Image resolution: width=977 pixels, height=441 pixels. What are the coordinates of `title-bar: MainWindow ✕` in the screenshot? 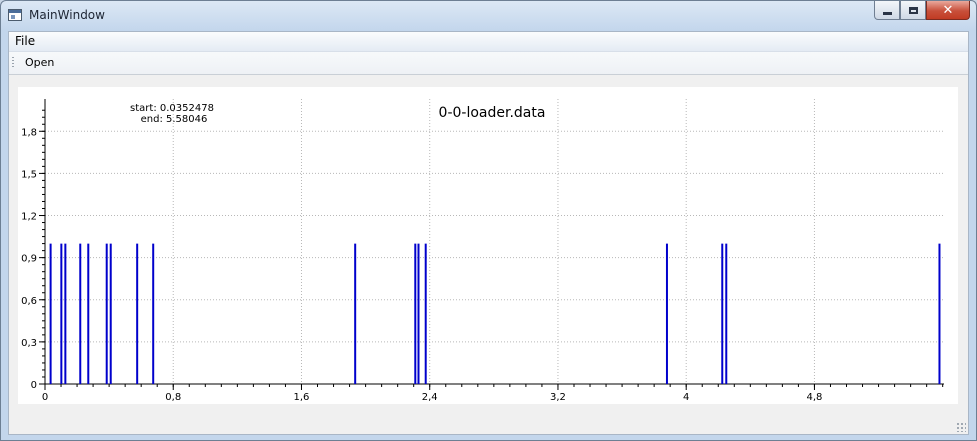 It's located at (488, 16).